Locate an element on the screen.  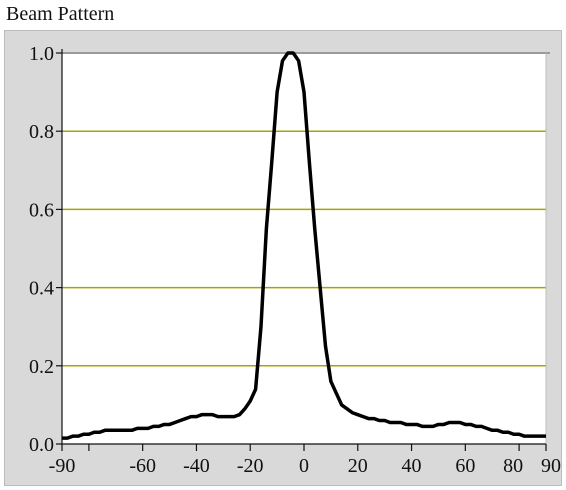
x-tick-label: 90 is located at coordinates (551, 466).